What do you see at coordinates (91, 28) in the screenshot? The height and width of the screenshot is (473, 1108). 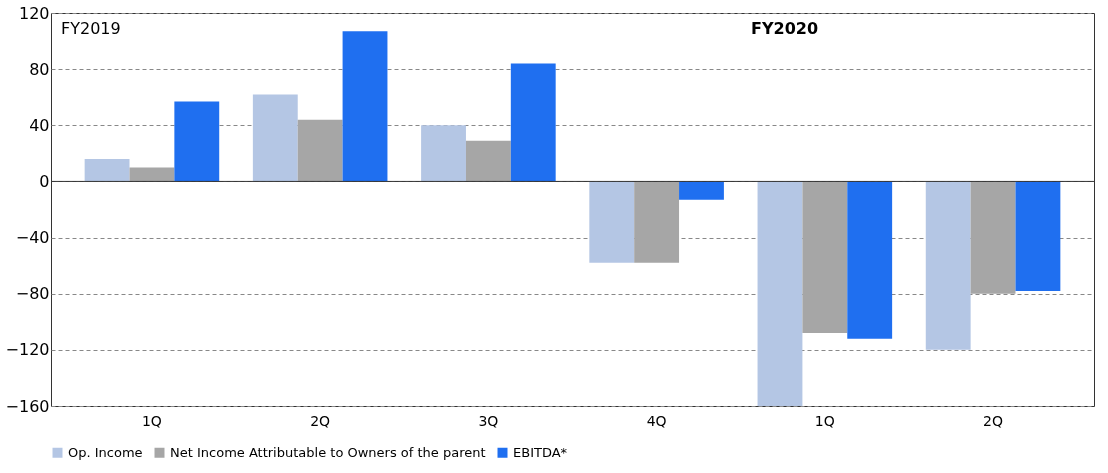 I see `annotation: FY2019` at bounding box center [91, 28].